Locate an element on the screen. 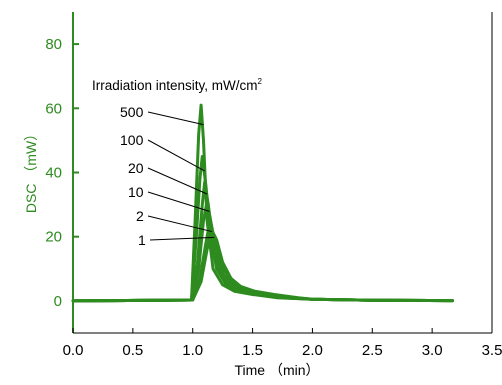  x-tick-label: 1.0 is located at coordinates (192, 350).